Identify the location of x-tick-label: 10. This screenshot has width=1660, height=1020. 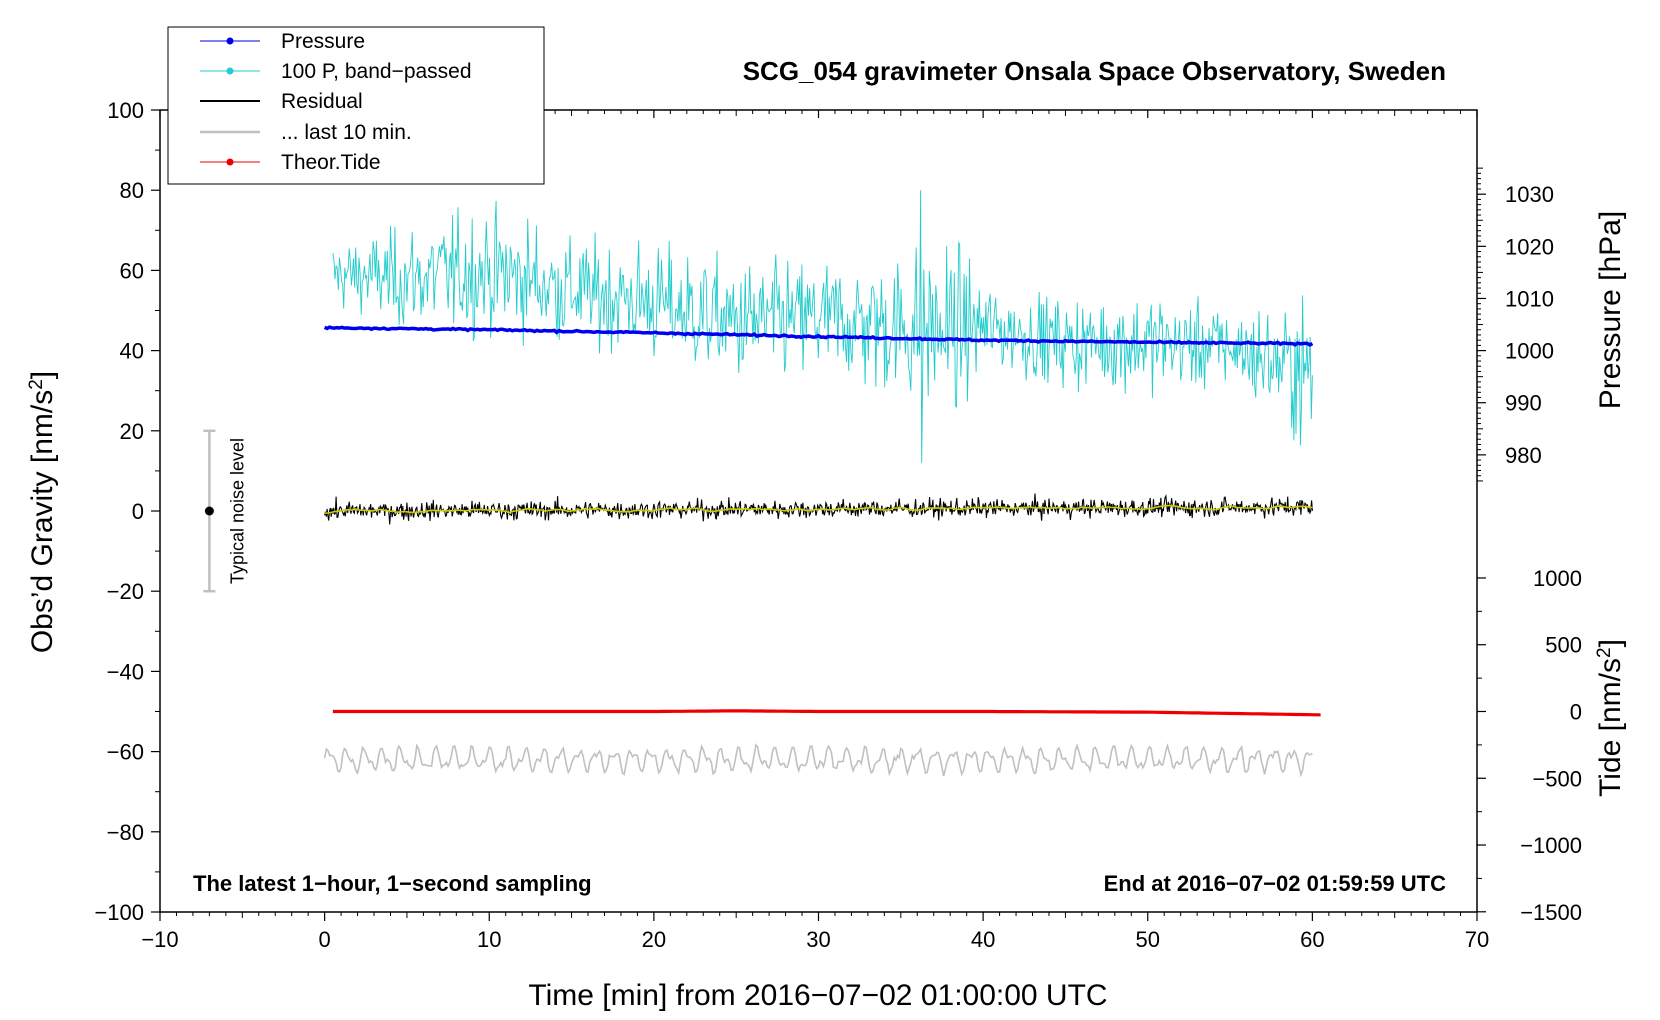
(489, 939).